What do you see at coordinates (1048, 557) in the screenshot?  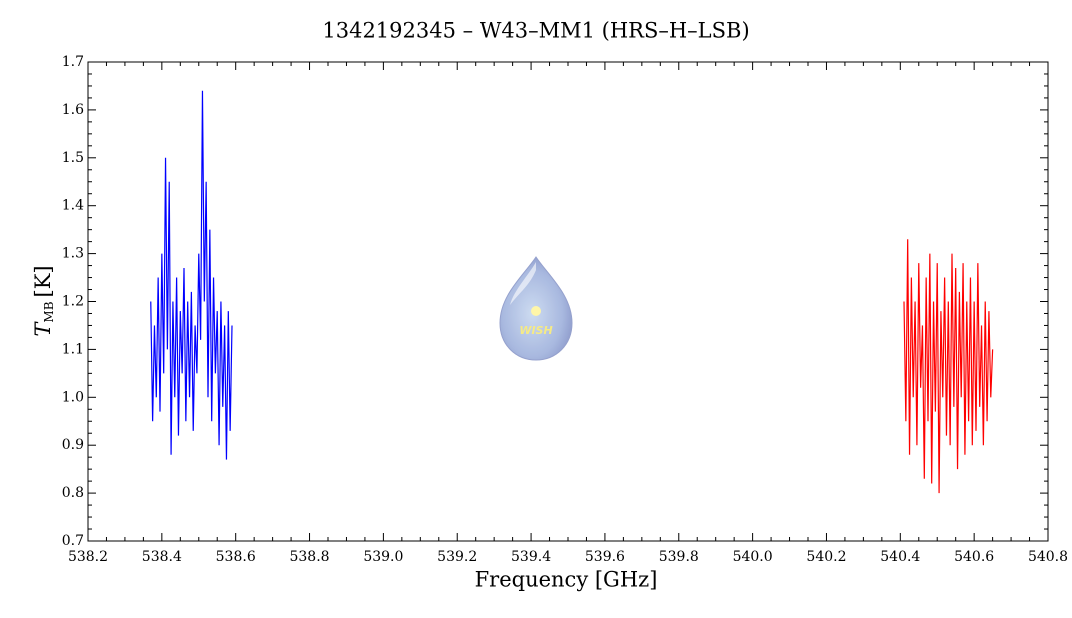 I see `x-tick-label: 540.8` at bounding box center [1048, 557].